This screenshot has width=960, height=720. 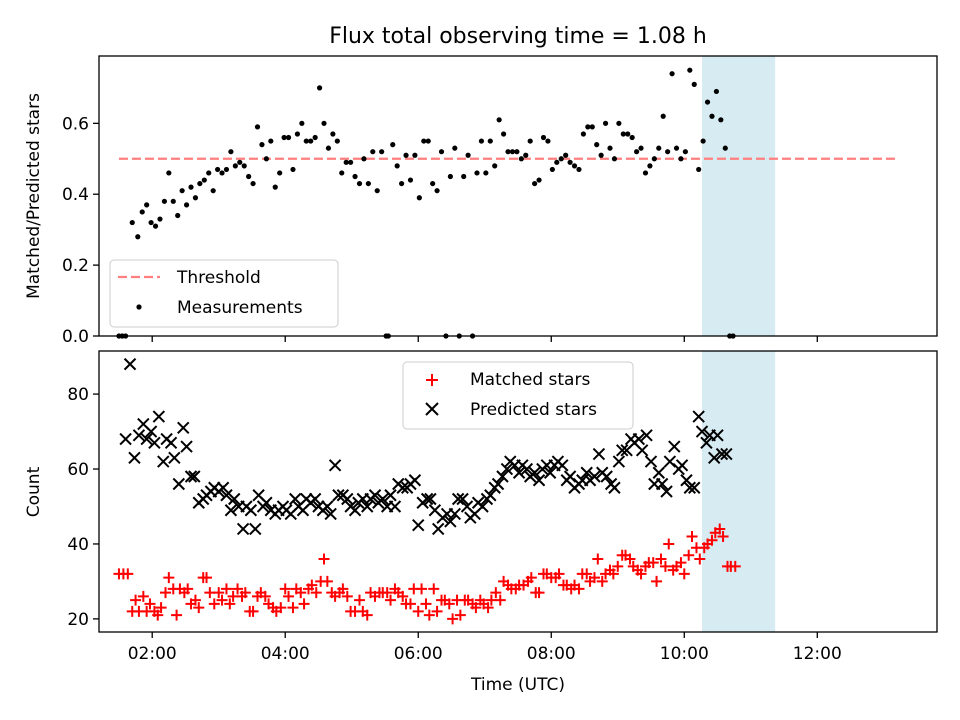 What do you see at coordinates (817, 654) in the screenshot?
I see `x-tick-label: 12:00` at bounding box center [817, 654].